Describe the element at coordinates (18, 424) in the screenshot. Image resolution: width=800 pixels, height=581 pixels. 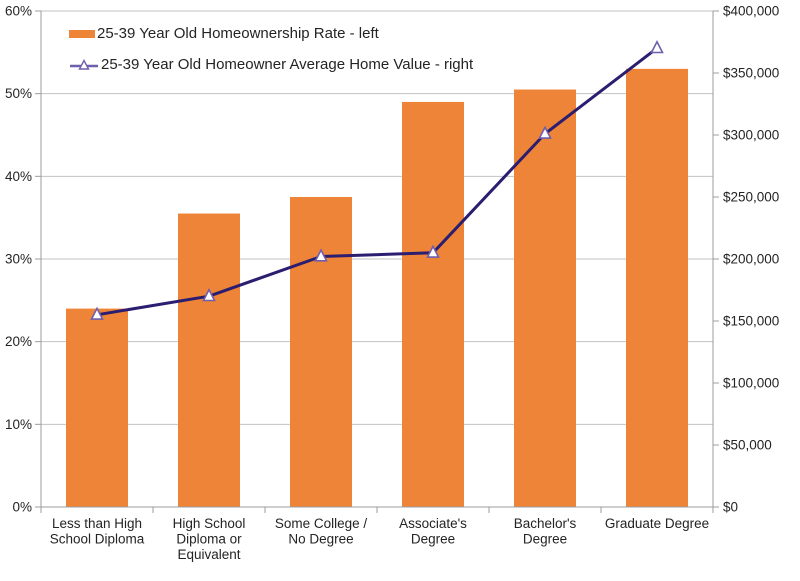
I see `left-axis-tick-label: 10%` at that location.